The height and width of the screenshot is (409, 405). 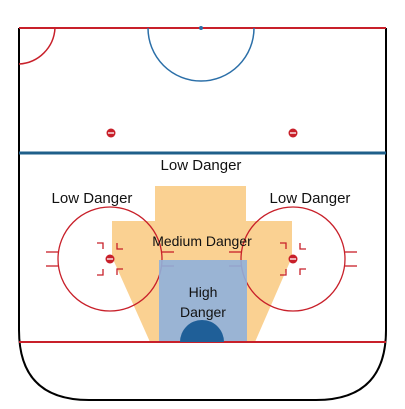 What do you see at coordinates (37, 46) in the screenshot?
I see `neutral-faceoff-circle-arc` at bounding box center [37, 46].